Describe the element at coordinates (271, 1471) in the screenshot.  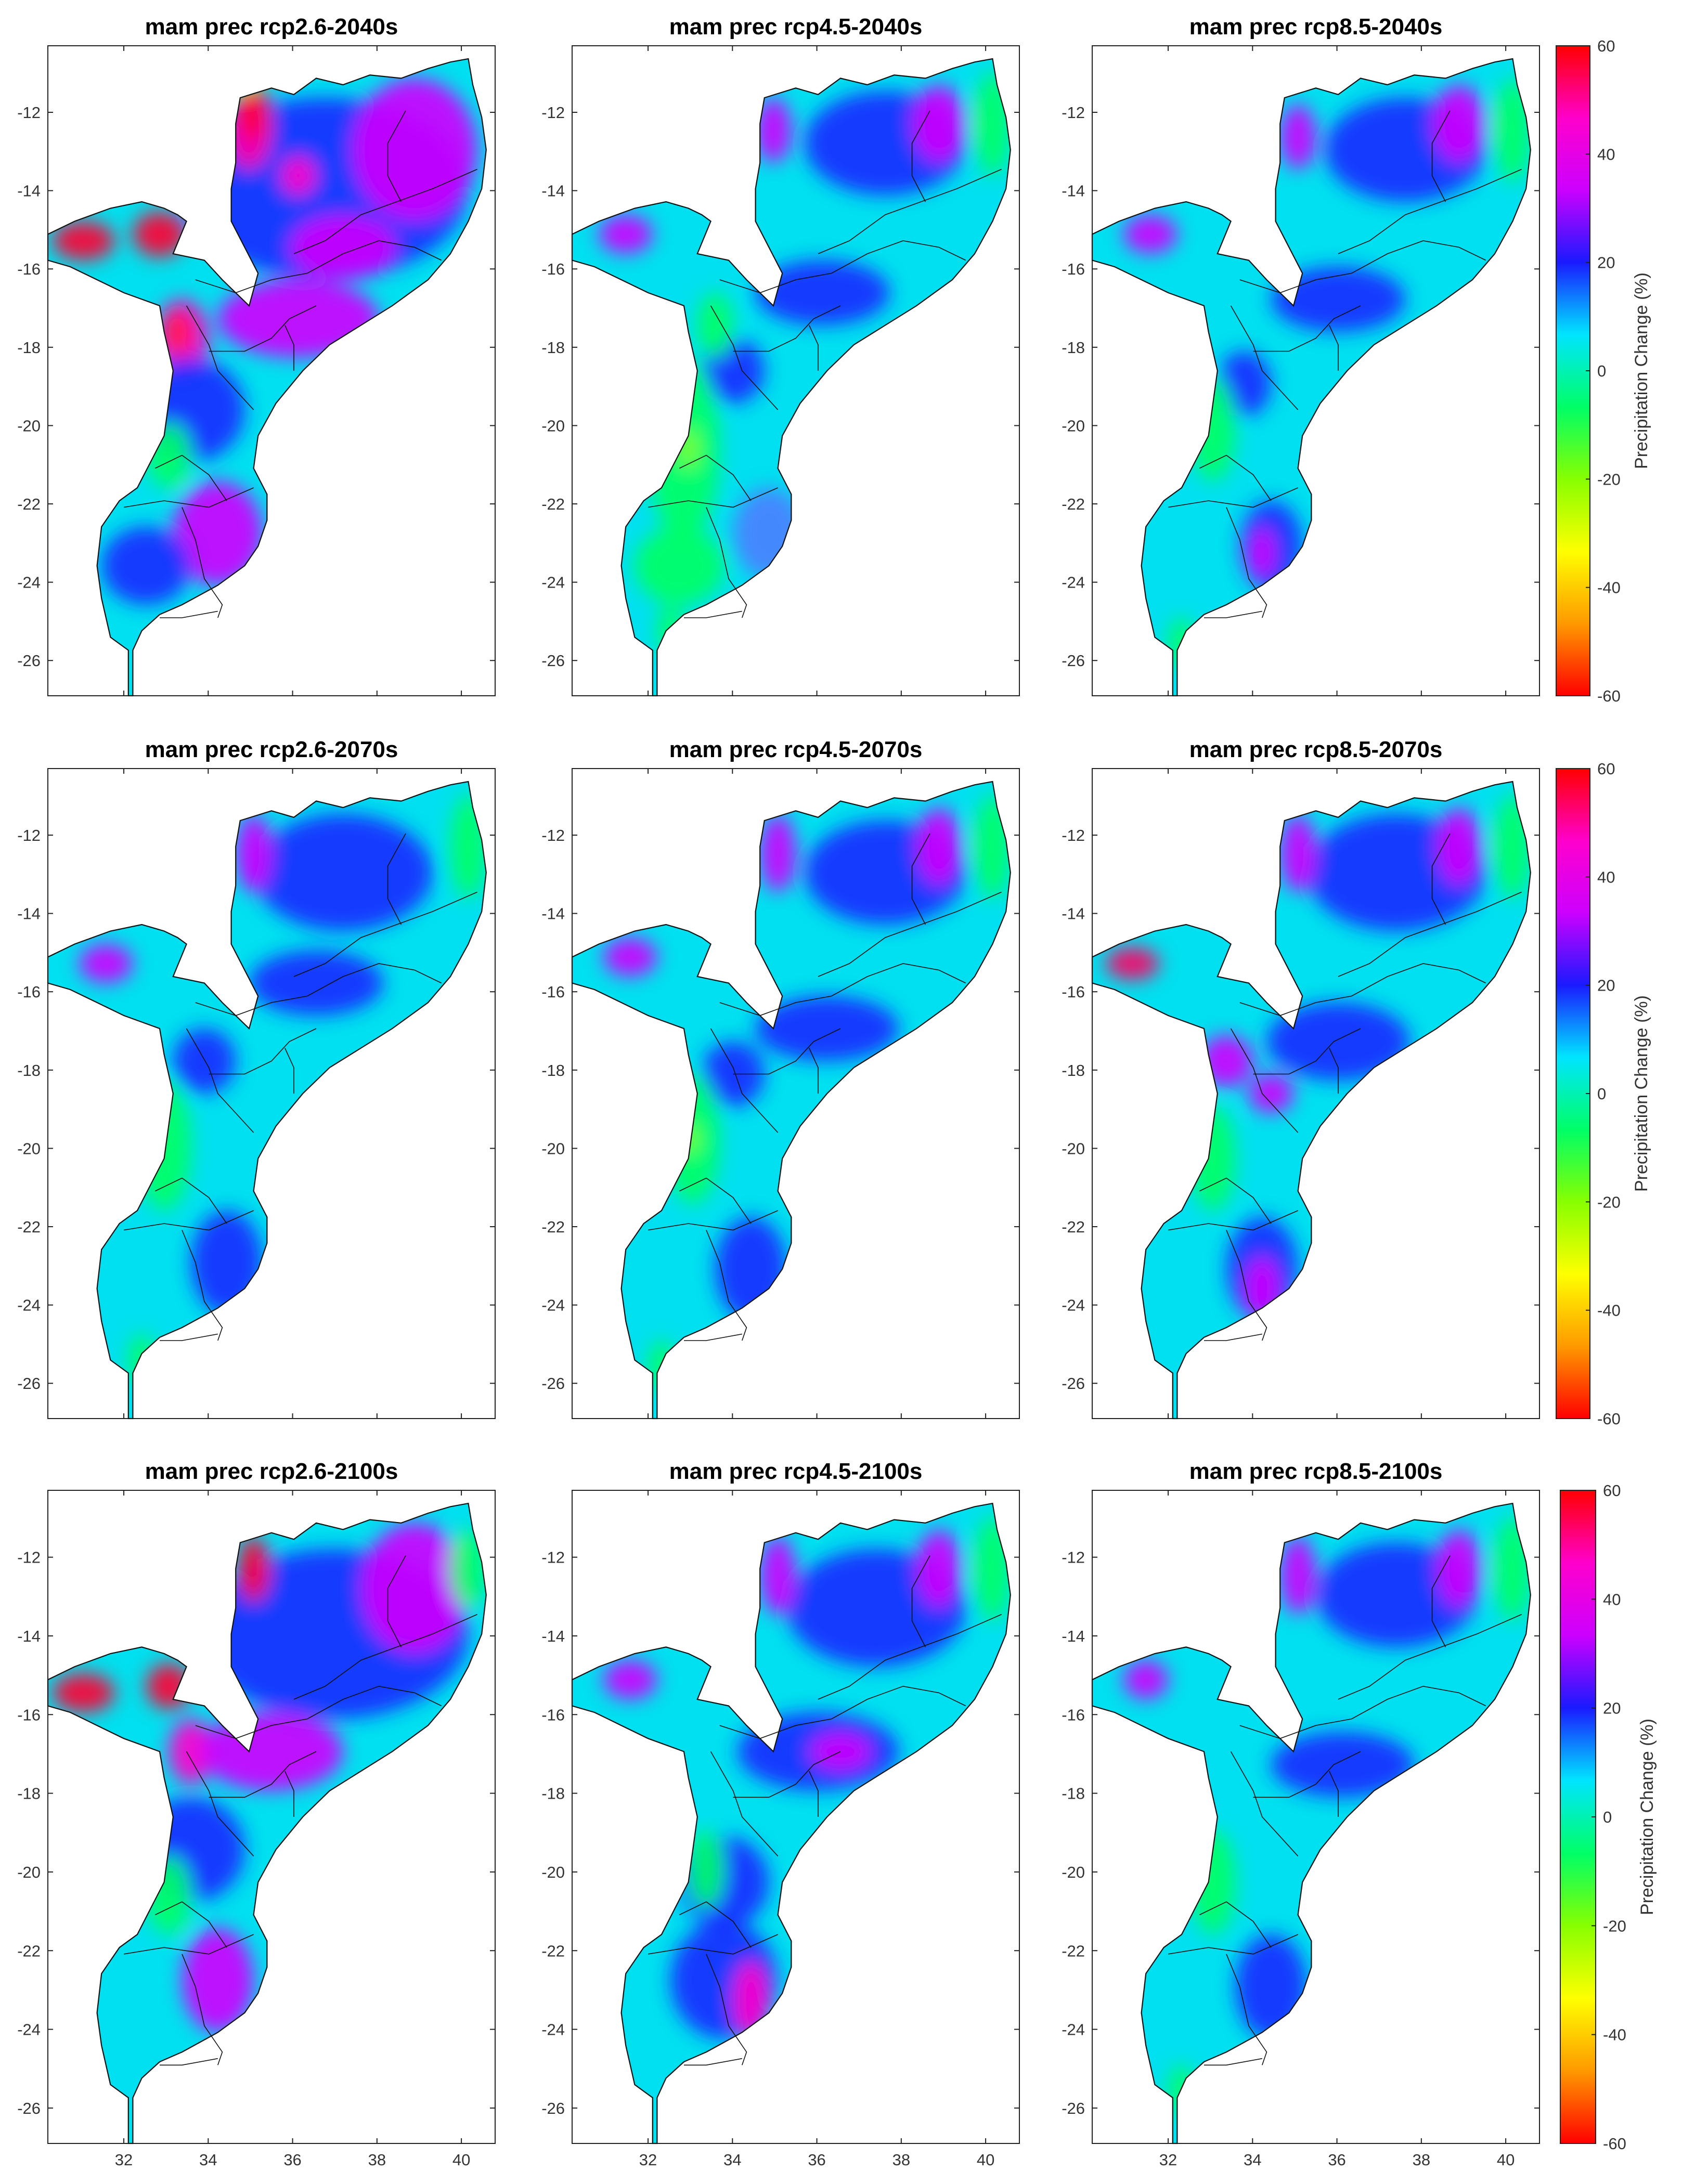
I see `panel-title: mam prec rcp2.6-2100s` at that location.